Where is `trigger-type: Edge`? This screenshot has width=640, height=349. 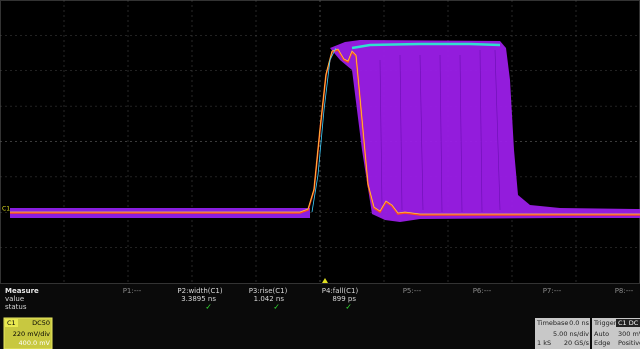 trigger-type: Edge is located at coordinates (602, 343).